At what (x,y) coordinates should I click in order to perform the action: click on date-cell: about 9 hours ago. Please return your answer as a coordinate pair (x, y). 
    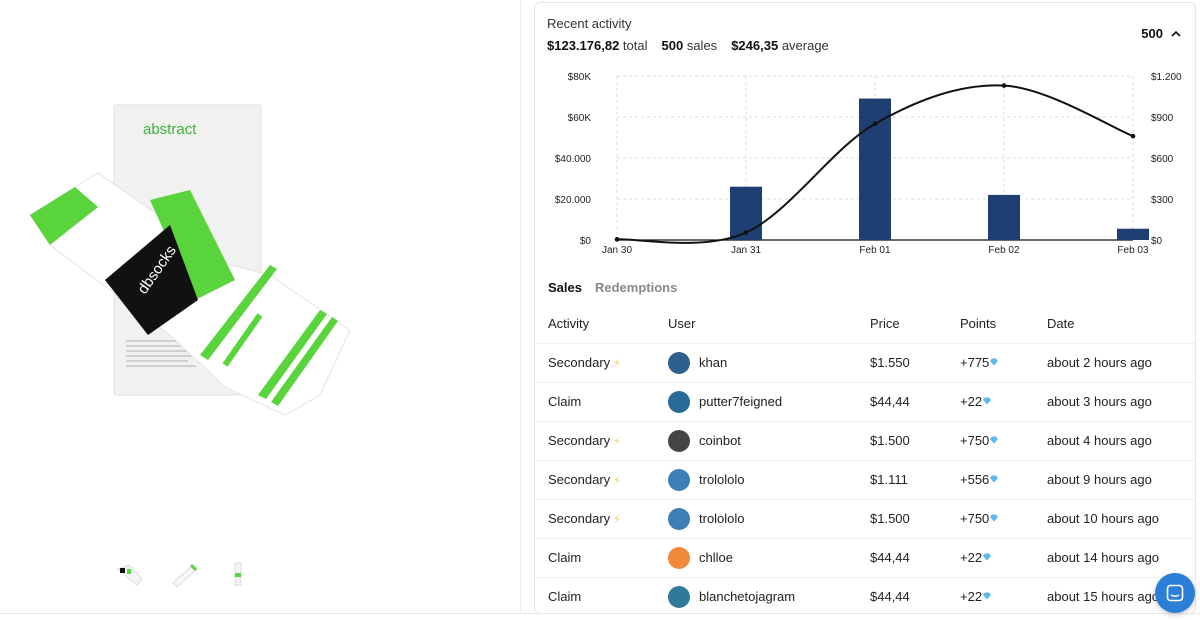
    Looking at the image, I should click on (1121, 479).